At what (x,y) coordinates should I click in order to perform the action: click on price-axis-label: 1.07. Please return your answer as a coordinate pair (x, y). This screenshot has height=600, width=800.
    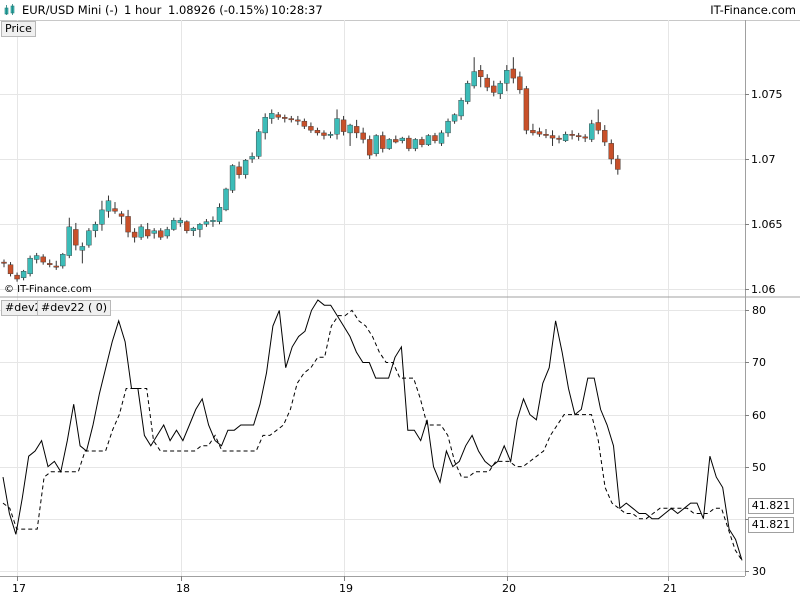
    Looking at the image, I should click on (763, 159).